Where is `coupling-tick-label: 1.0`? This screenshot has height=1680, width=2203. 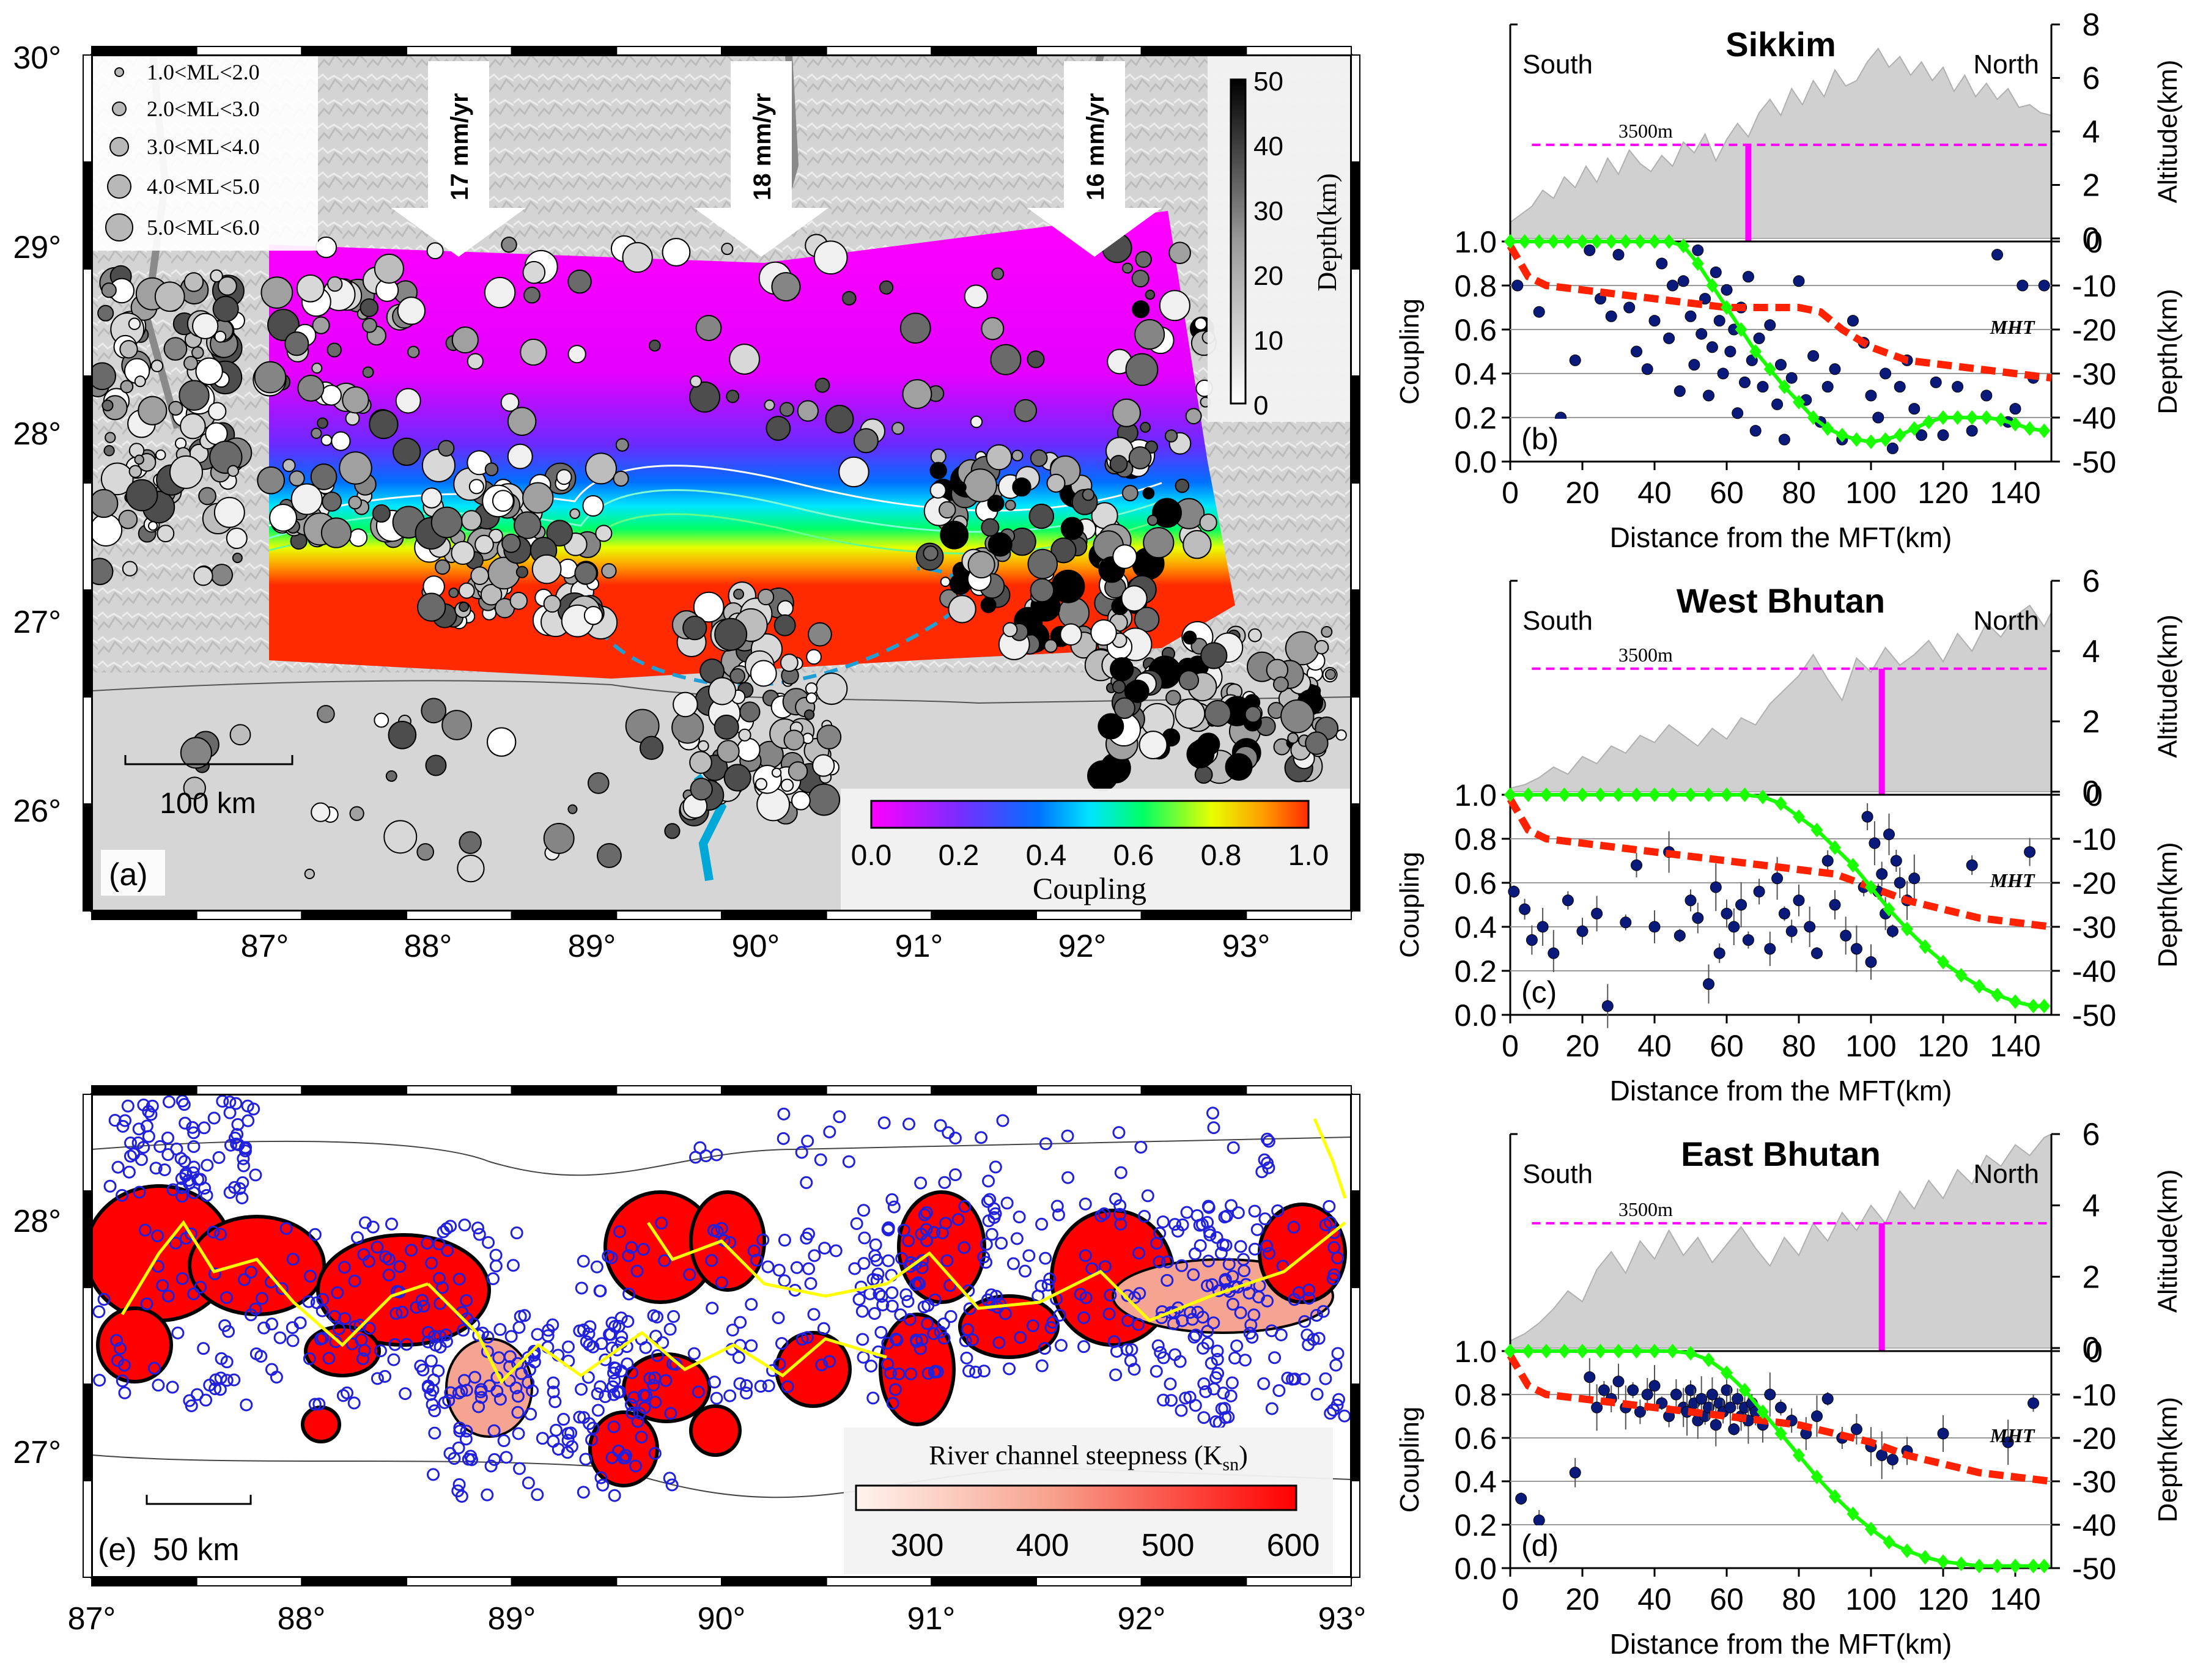
coupling-tick-label: 1.0 is located at coordinates (1475, 242).